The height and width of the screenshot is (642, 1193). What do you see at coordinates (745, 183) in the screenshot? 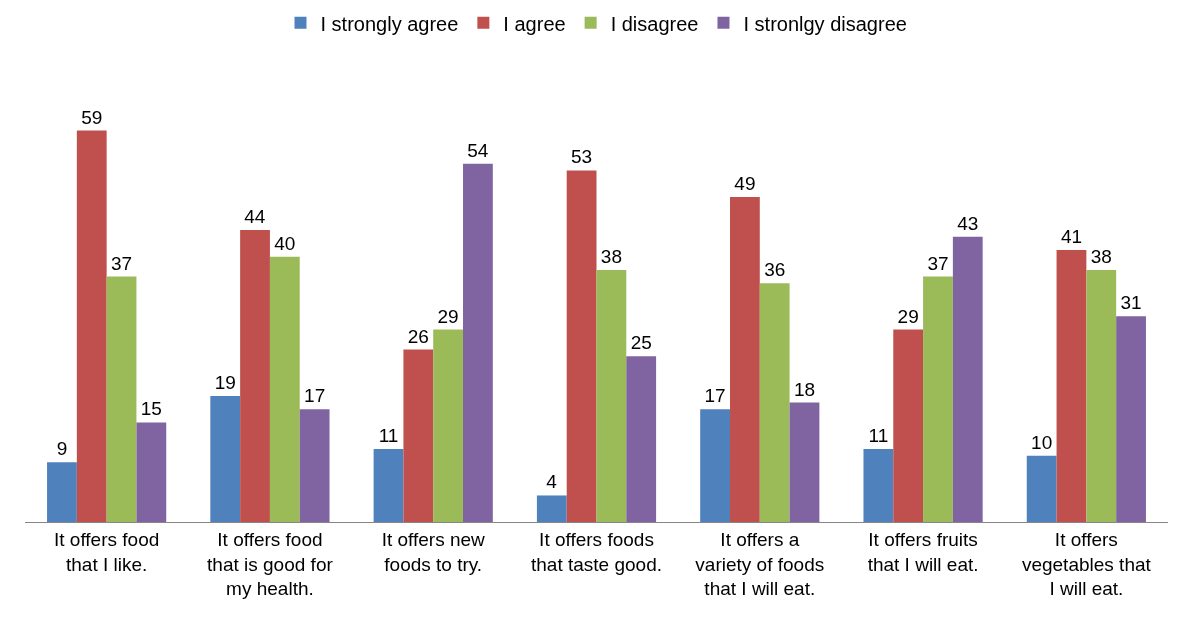
I see `data-label: 49` at bounding box center [745, 183].